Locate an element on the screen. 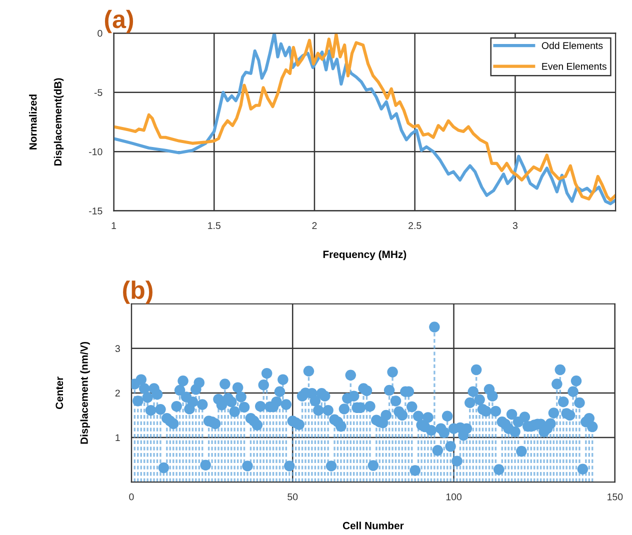  chart-title: (a) is located at coordinates (119, 22).